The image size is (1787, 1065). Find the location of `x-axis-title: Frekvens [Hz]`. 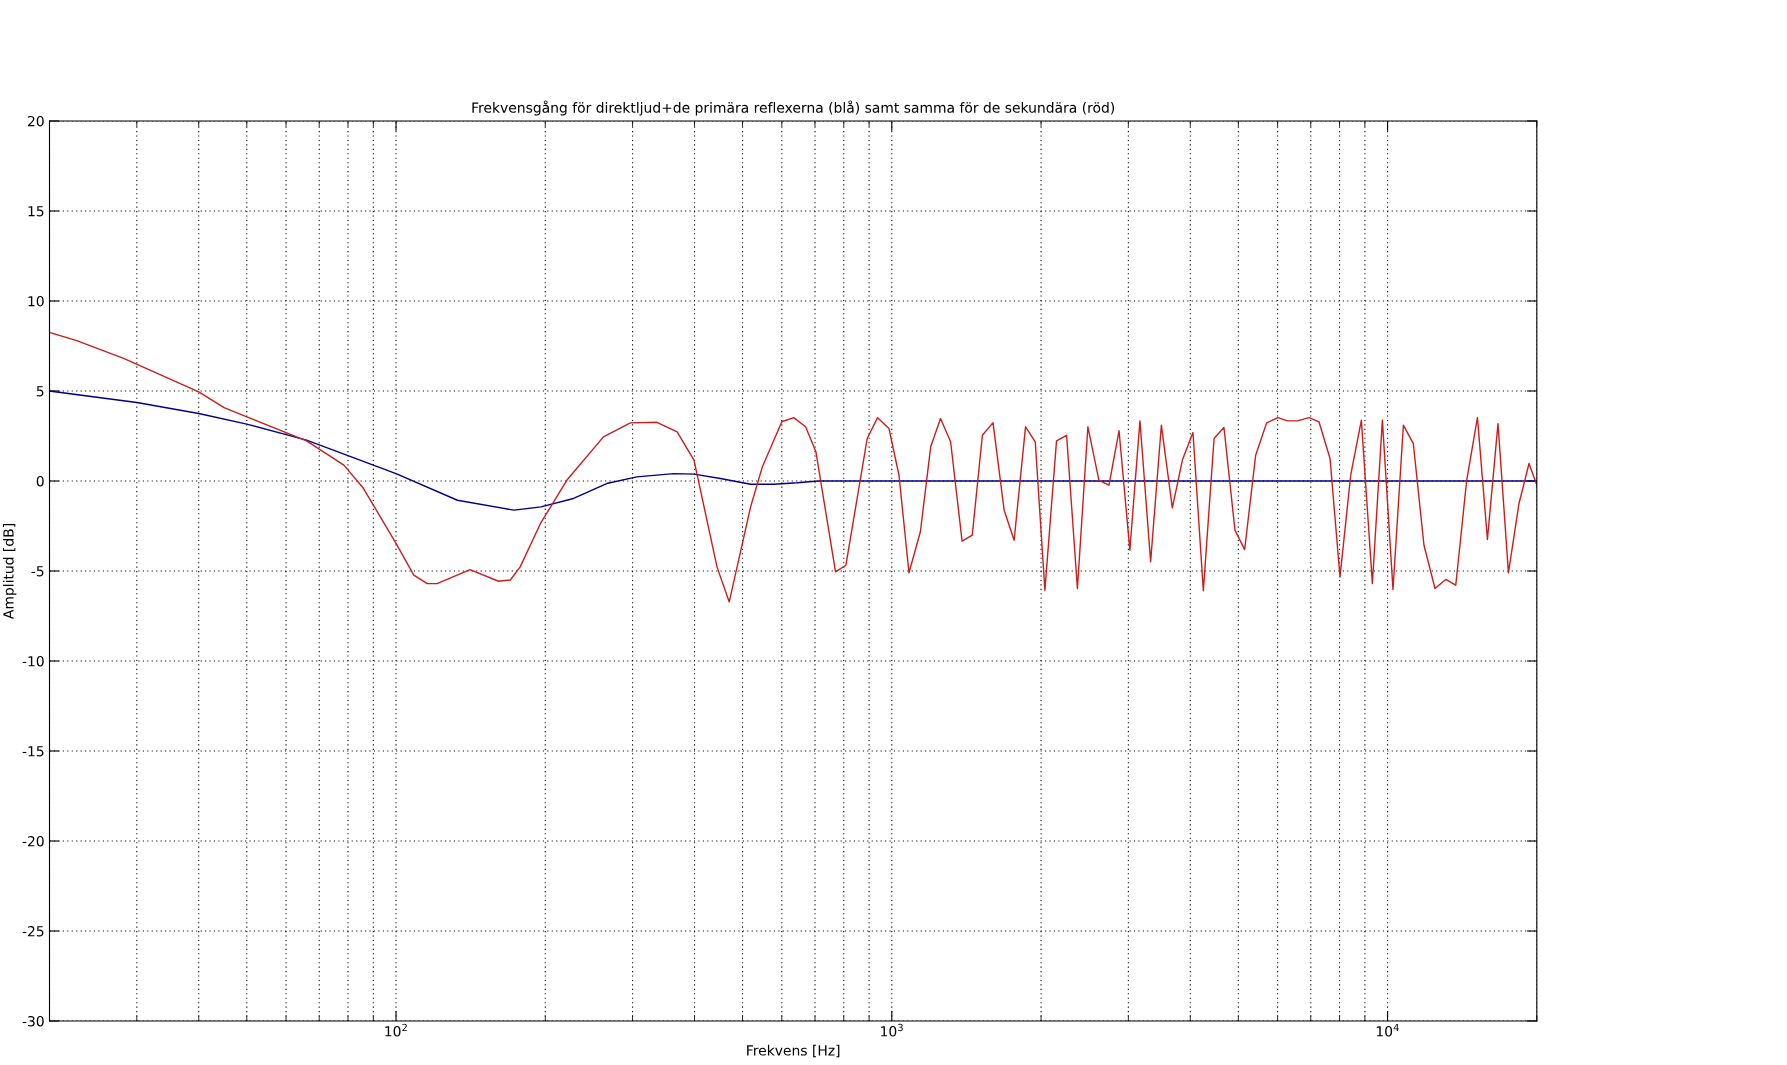

x-axis-title: Frekvens [Hz] is located at coordinates (793, 1051).